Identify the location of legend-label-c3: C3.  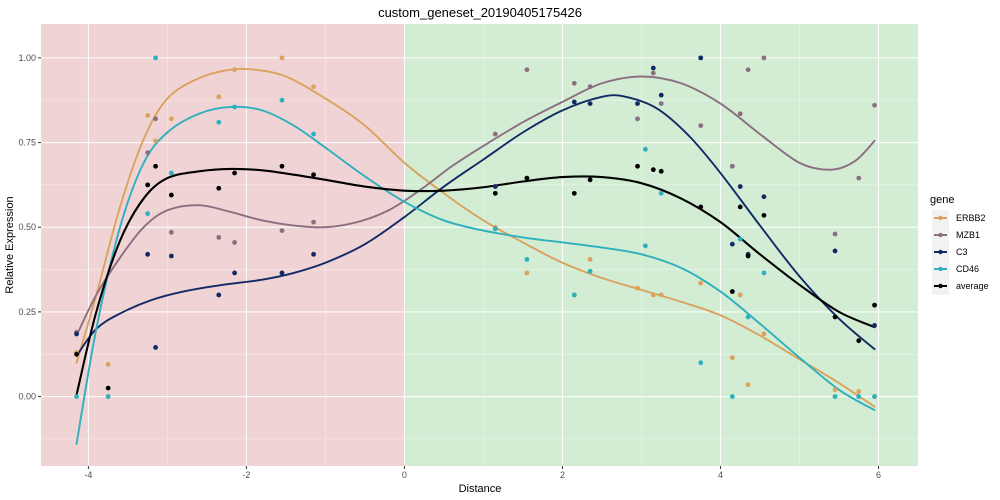
(962, 252).